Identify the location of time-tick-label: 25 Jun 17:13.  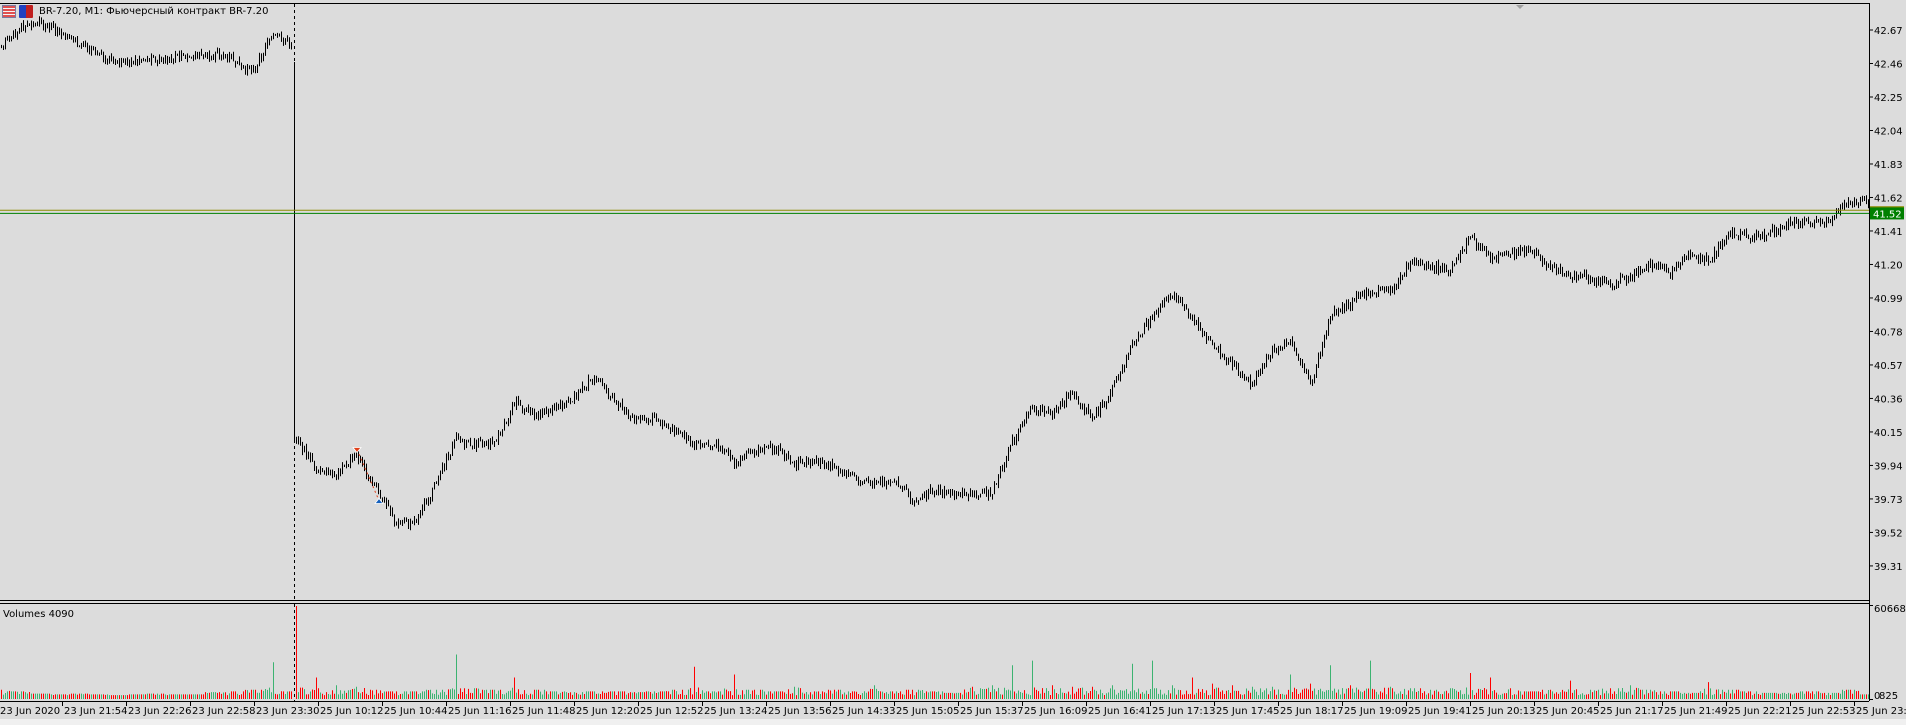
(1184, 711).